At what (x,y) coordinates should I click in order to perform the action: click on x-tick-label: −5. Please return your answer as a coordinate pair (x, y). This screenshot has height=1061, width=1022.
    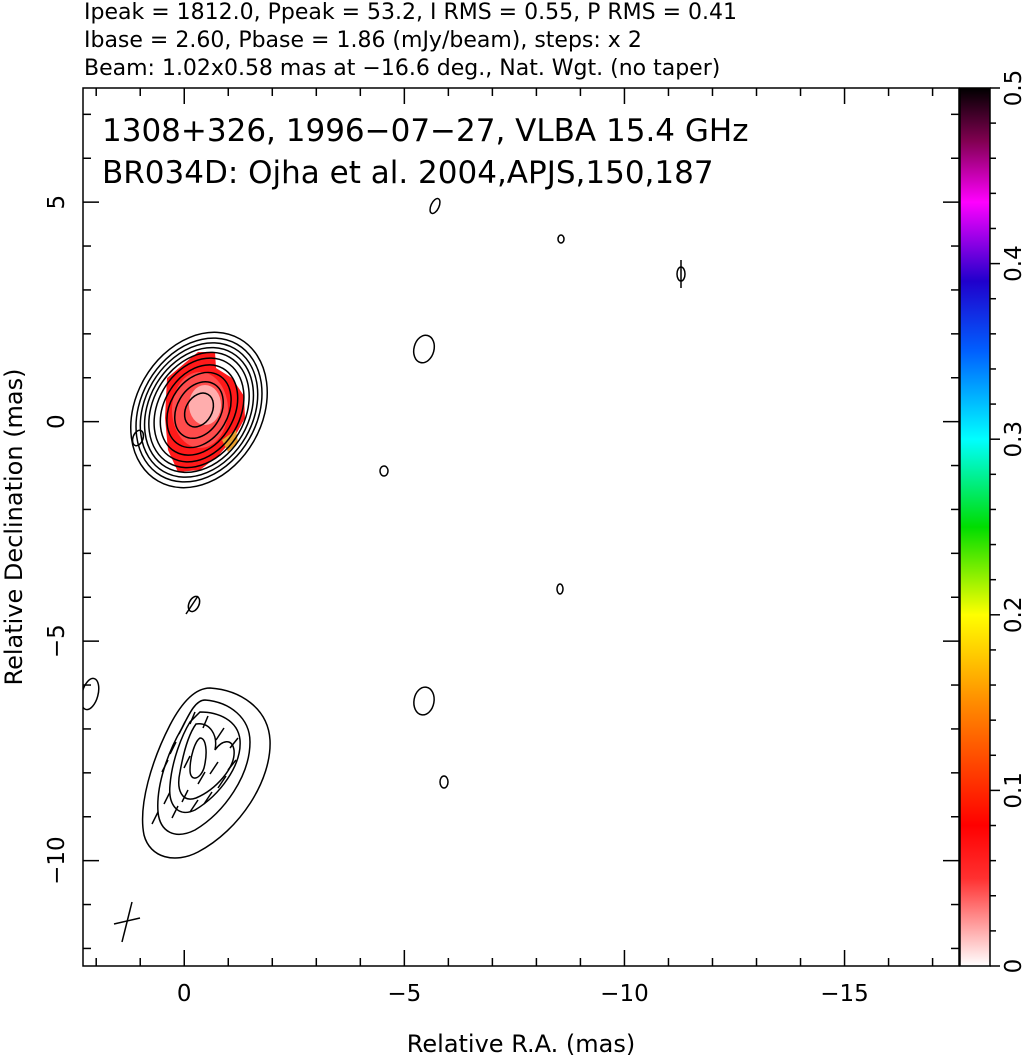
    Looking at the image, I should click on (404, 994).